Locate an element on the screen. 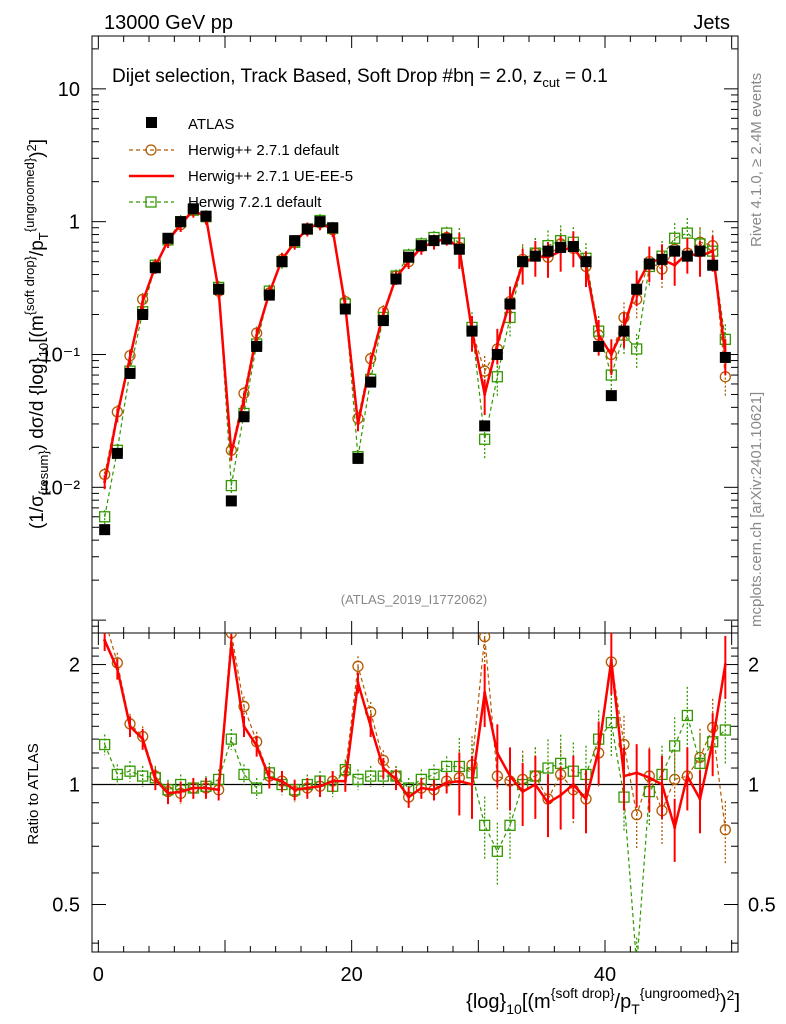  main-y-tick-label: 1 is located at coordinates (74, 223).